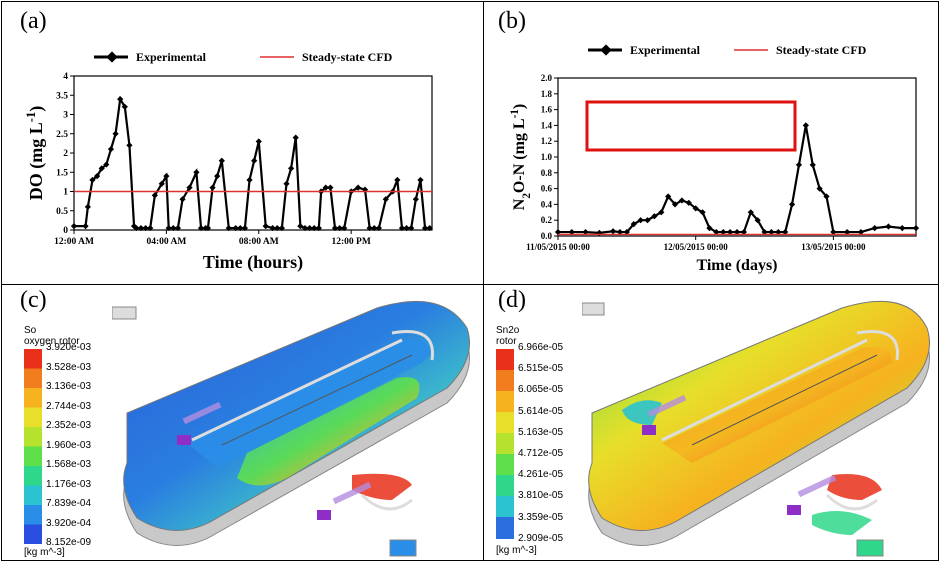  I want to click on y-tick-label: 1.4, so click(547, 125).